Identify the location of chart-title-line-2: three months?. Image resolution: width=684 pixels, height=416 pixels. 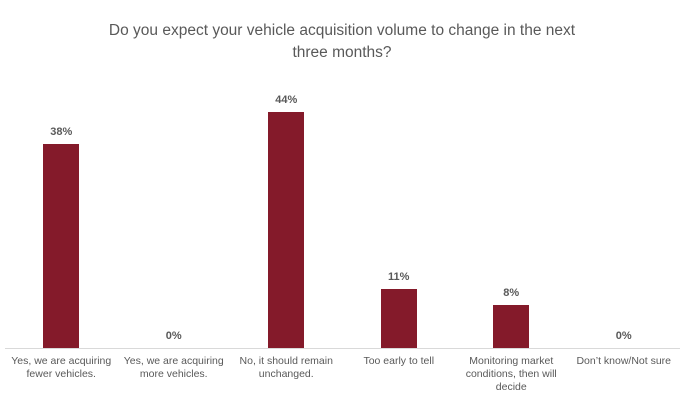
(342, 52).